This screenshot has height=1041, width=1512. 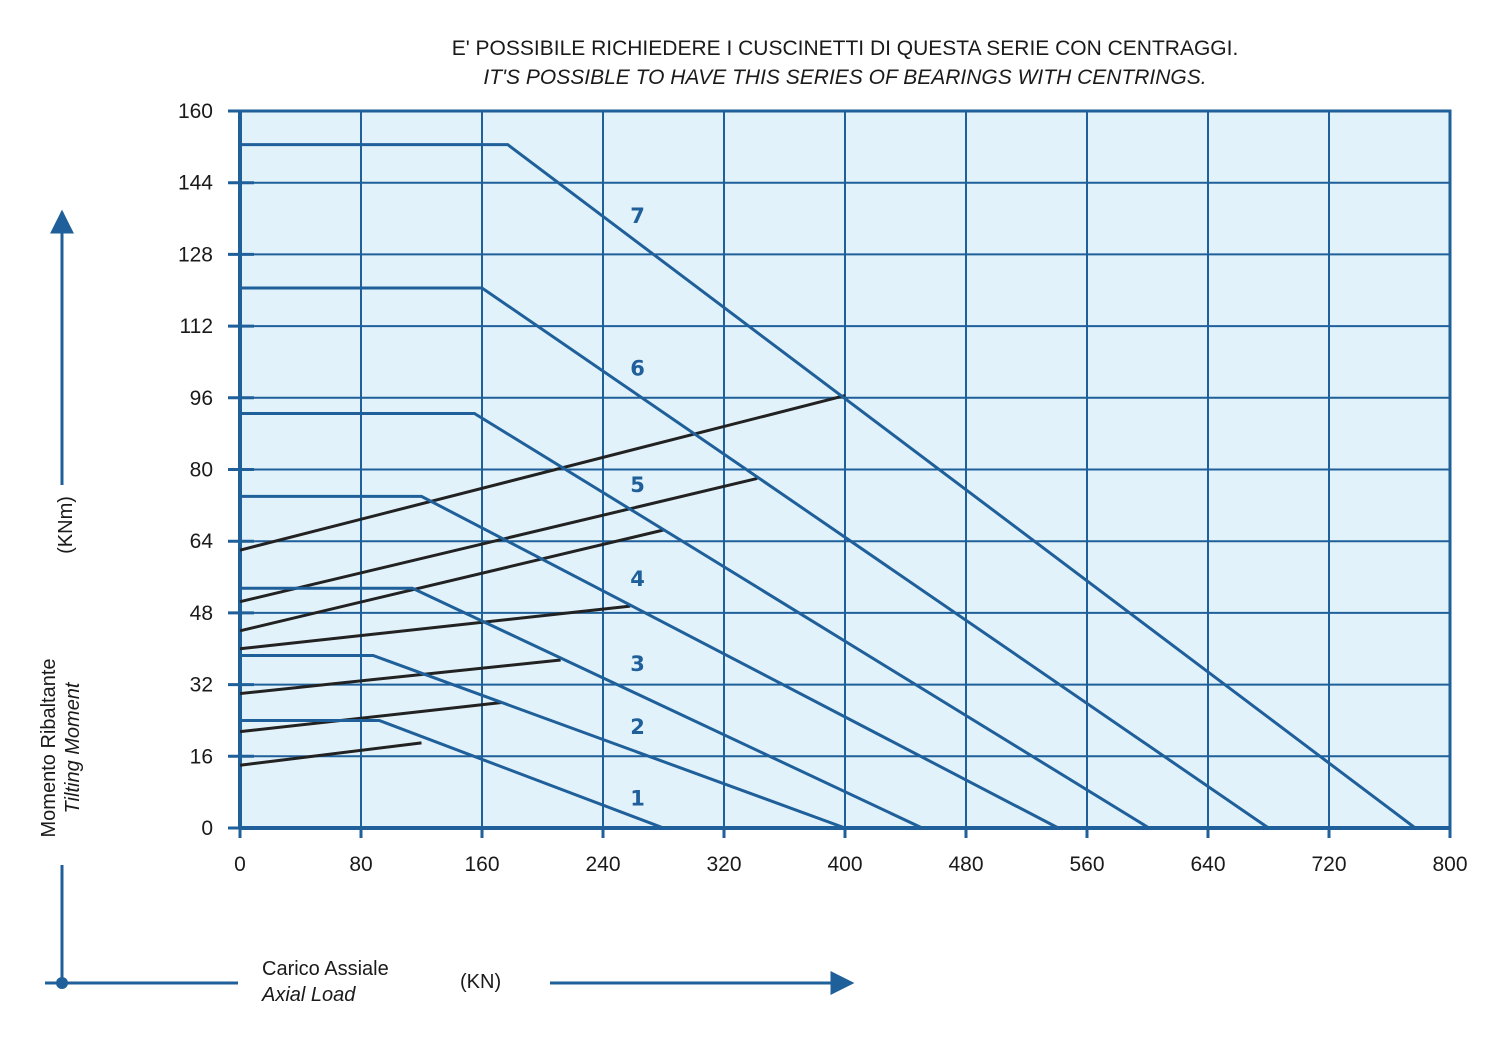 What do you see at coordinates (195, 254) in the screenshot?
I see `y-tick-label: 128` at bounding box center [195, 254].